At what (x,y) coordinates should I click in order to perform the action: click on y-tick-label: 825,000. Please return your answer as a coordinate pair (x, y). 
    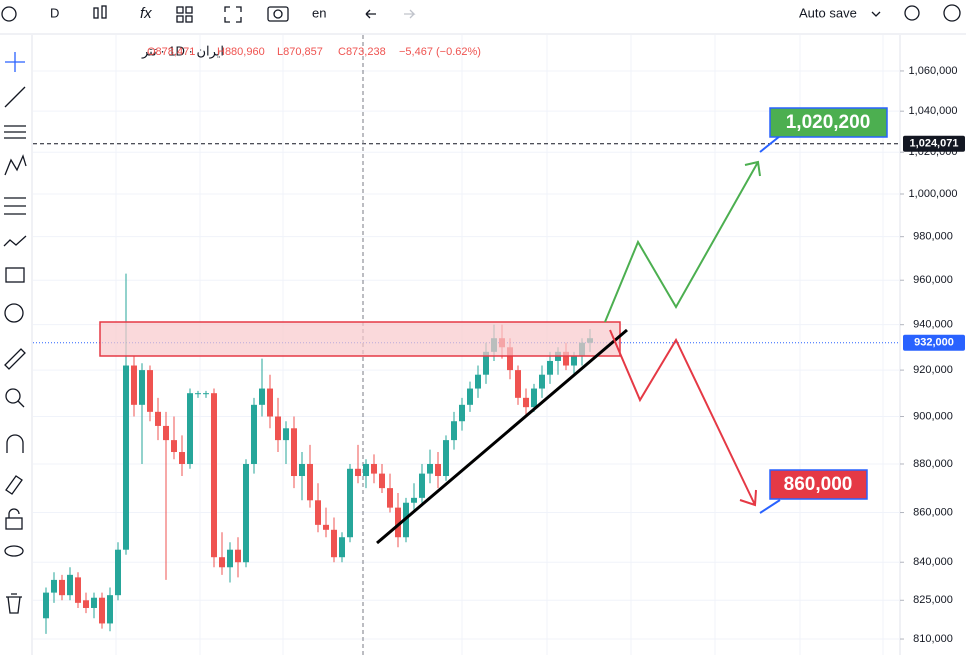
    Looking at the image, I should click on (933, 600).